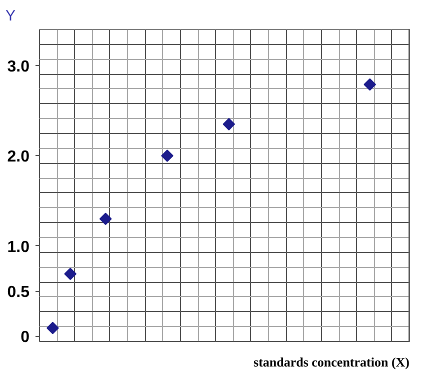  What do you see at coordinates (25, 337) in the screenshot?
I see `y-tick-label: 0` at bounding box center [25, 337].